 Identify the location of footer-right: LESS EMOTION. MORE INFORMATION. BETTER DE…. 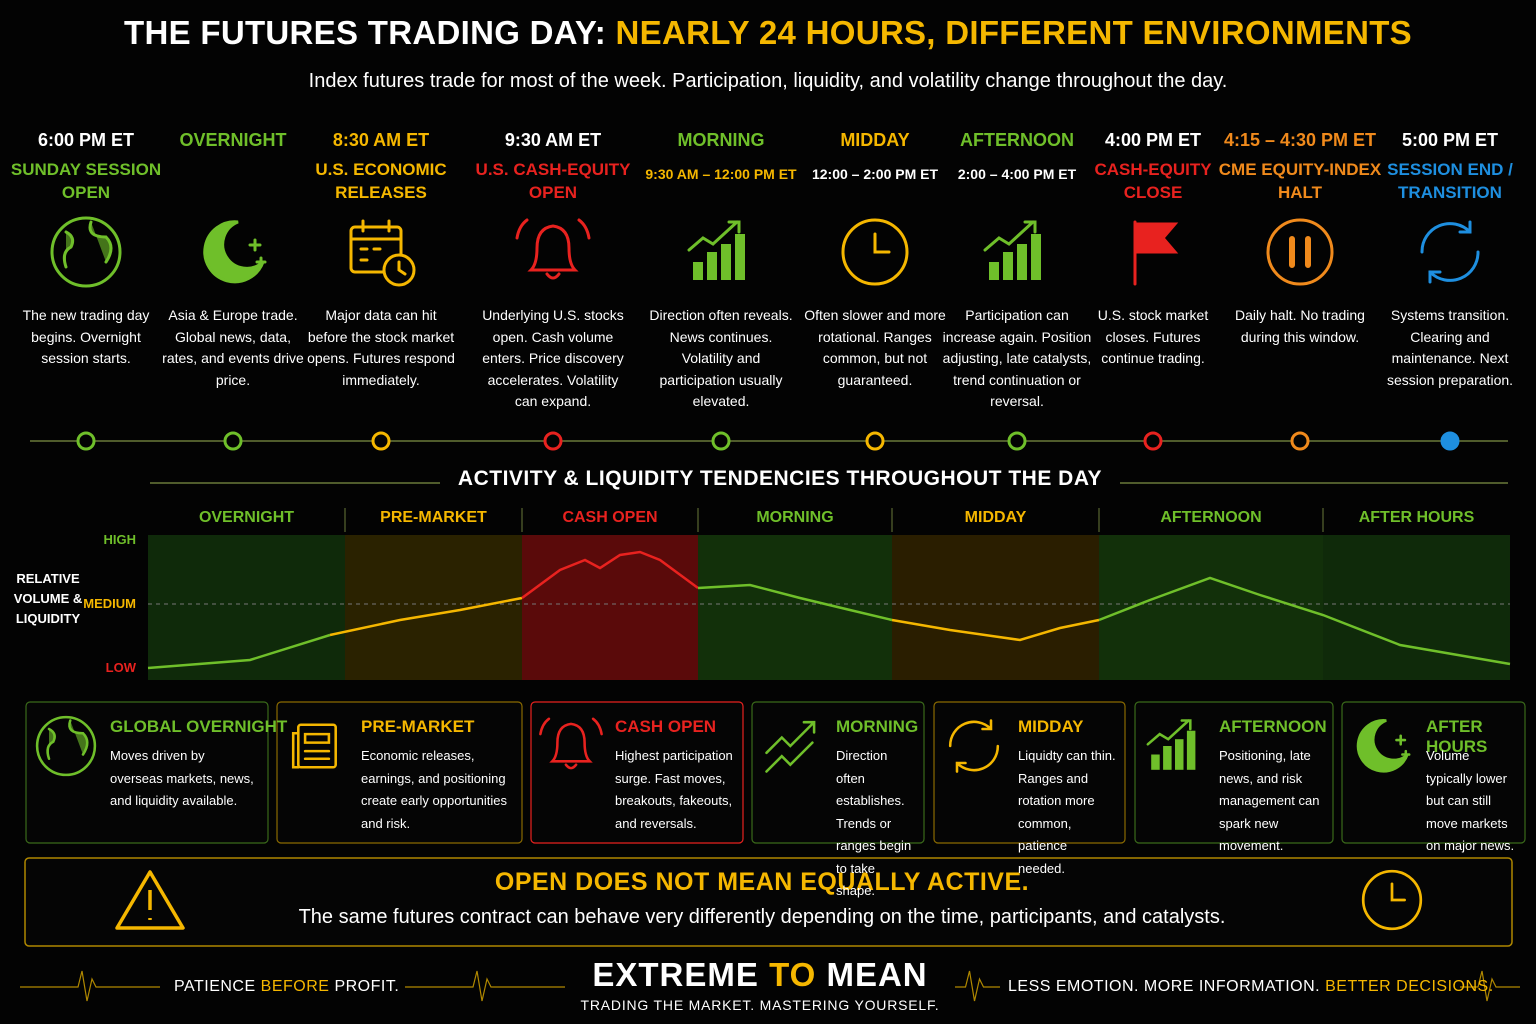
(1253, 987).